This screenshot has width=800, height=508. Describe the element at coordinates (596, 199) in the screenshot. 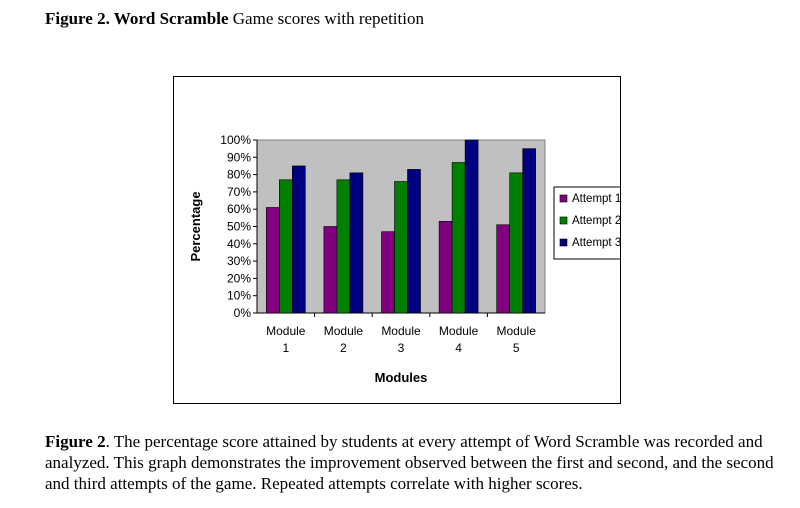

I see `legend-label: Attempt 1` at that location.